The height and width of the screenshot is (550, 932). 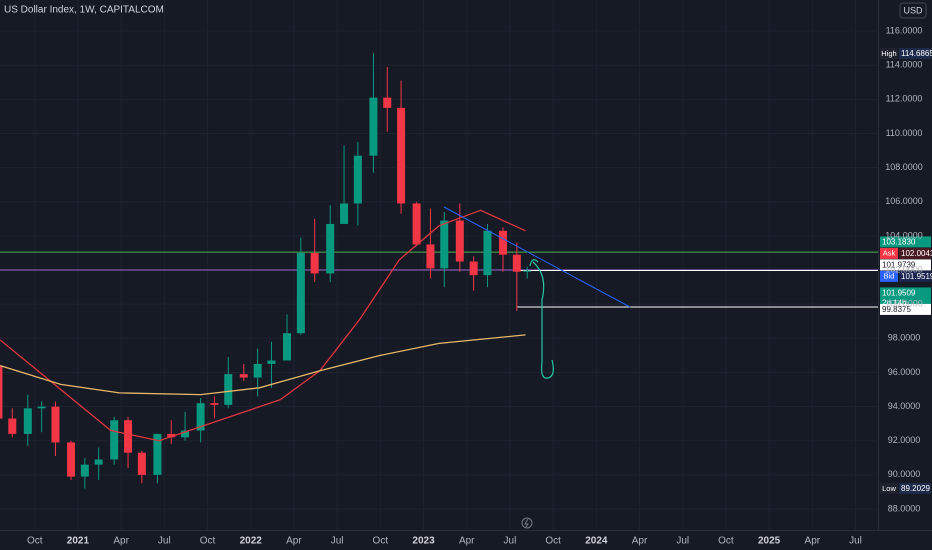 What do you see at coordinates (596, 541) in the screenshot?
I see `x-tick-label: 2024` at bounding box center [596, 541].